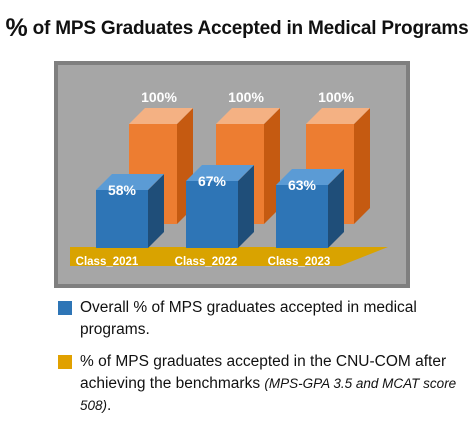  Describe the element at coordinates (248, 116) in the screenshot. I see `bar-orange-Class_2022-top` at that location.